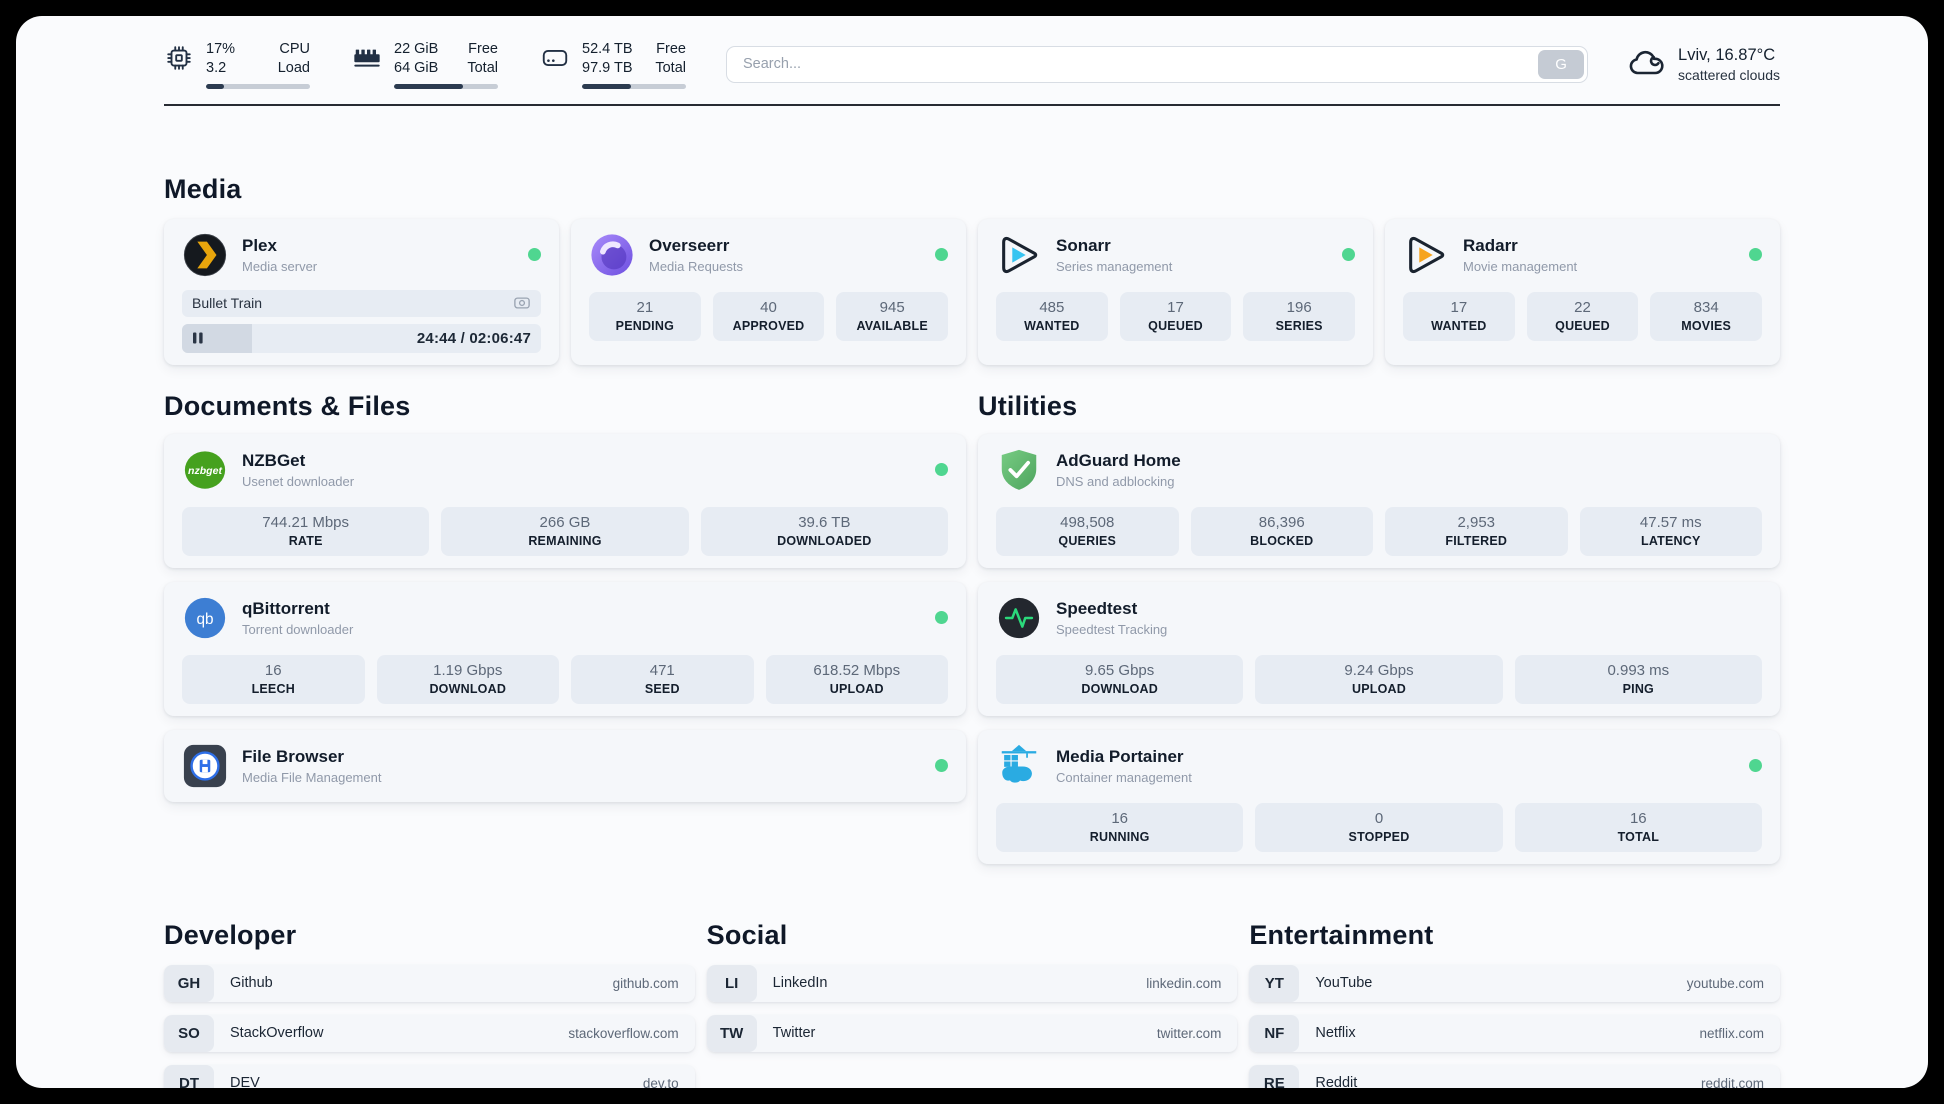 This screenshot has width=1944, height=1104. Describe the element at coordinates (696, 266) in the screenshot. I see `app-description: Media Requests` at that location.